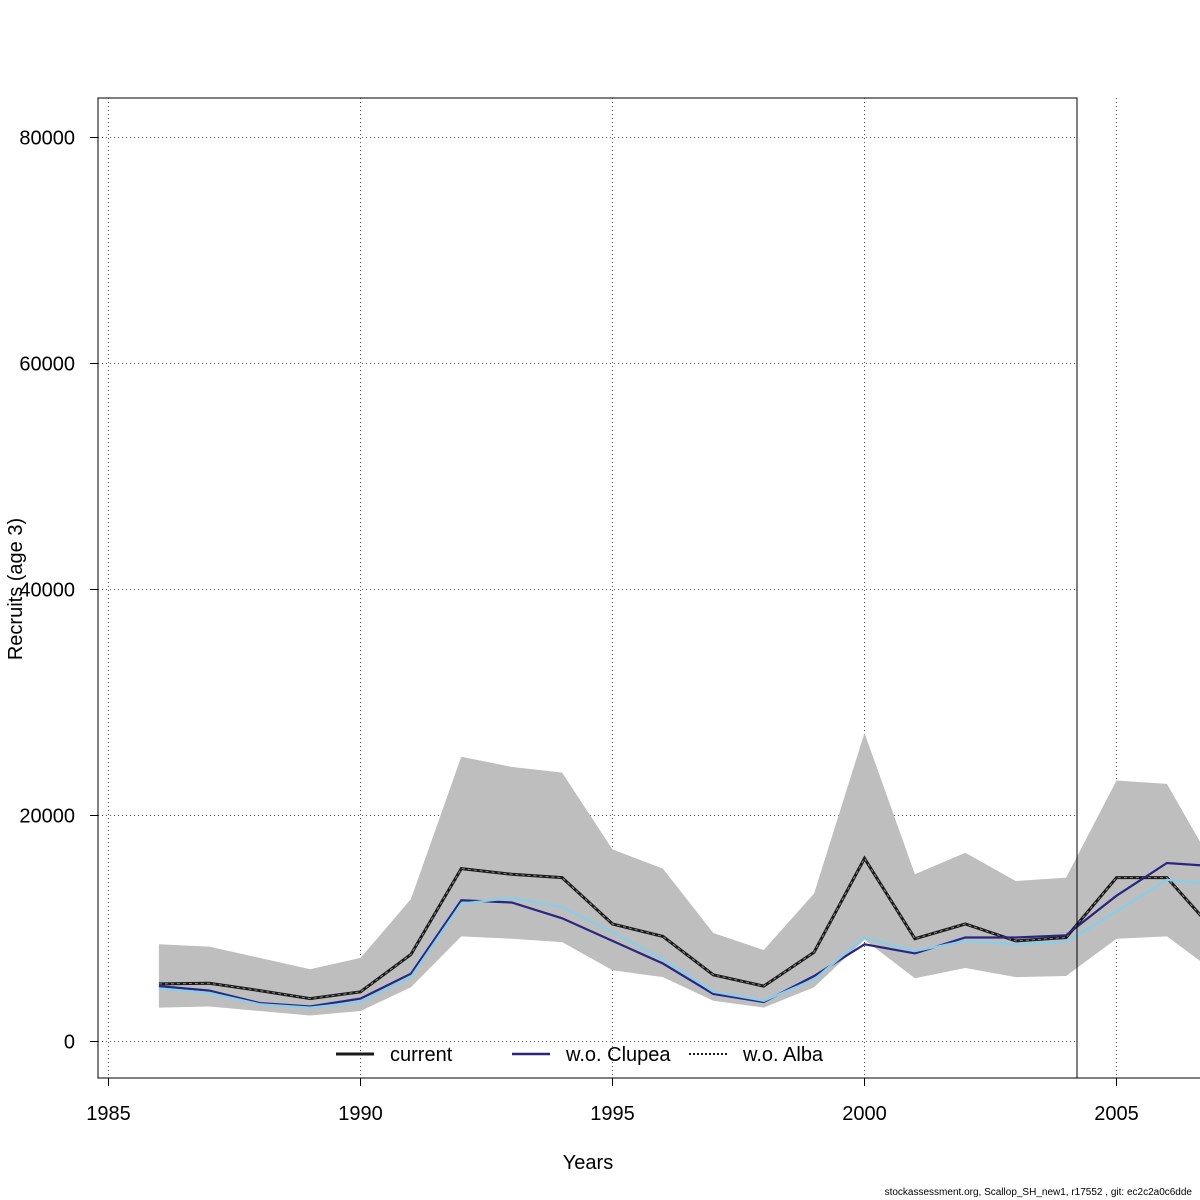  I want to click on y-axis-label: Recruits (age 3), so click(16, 589).